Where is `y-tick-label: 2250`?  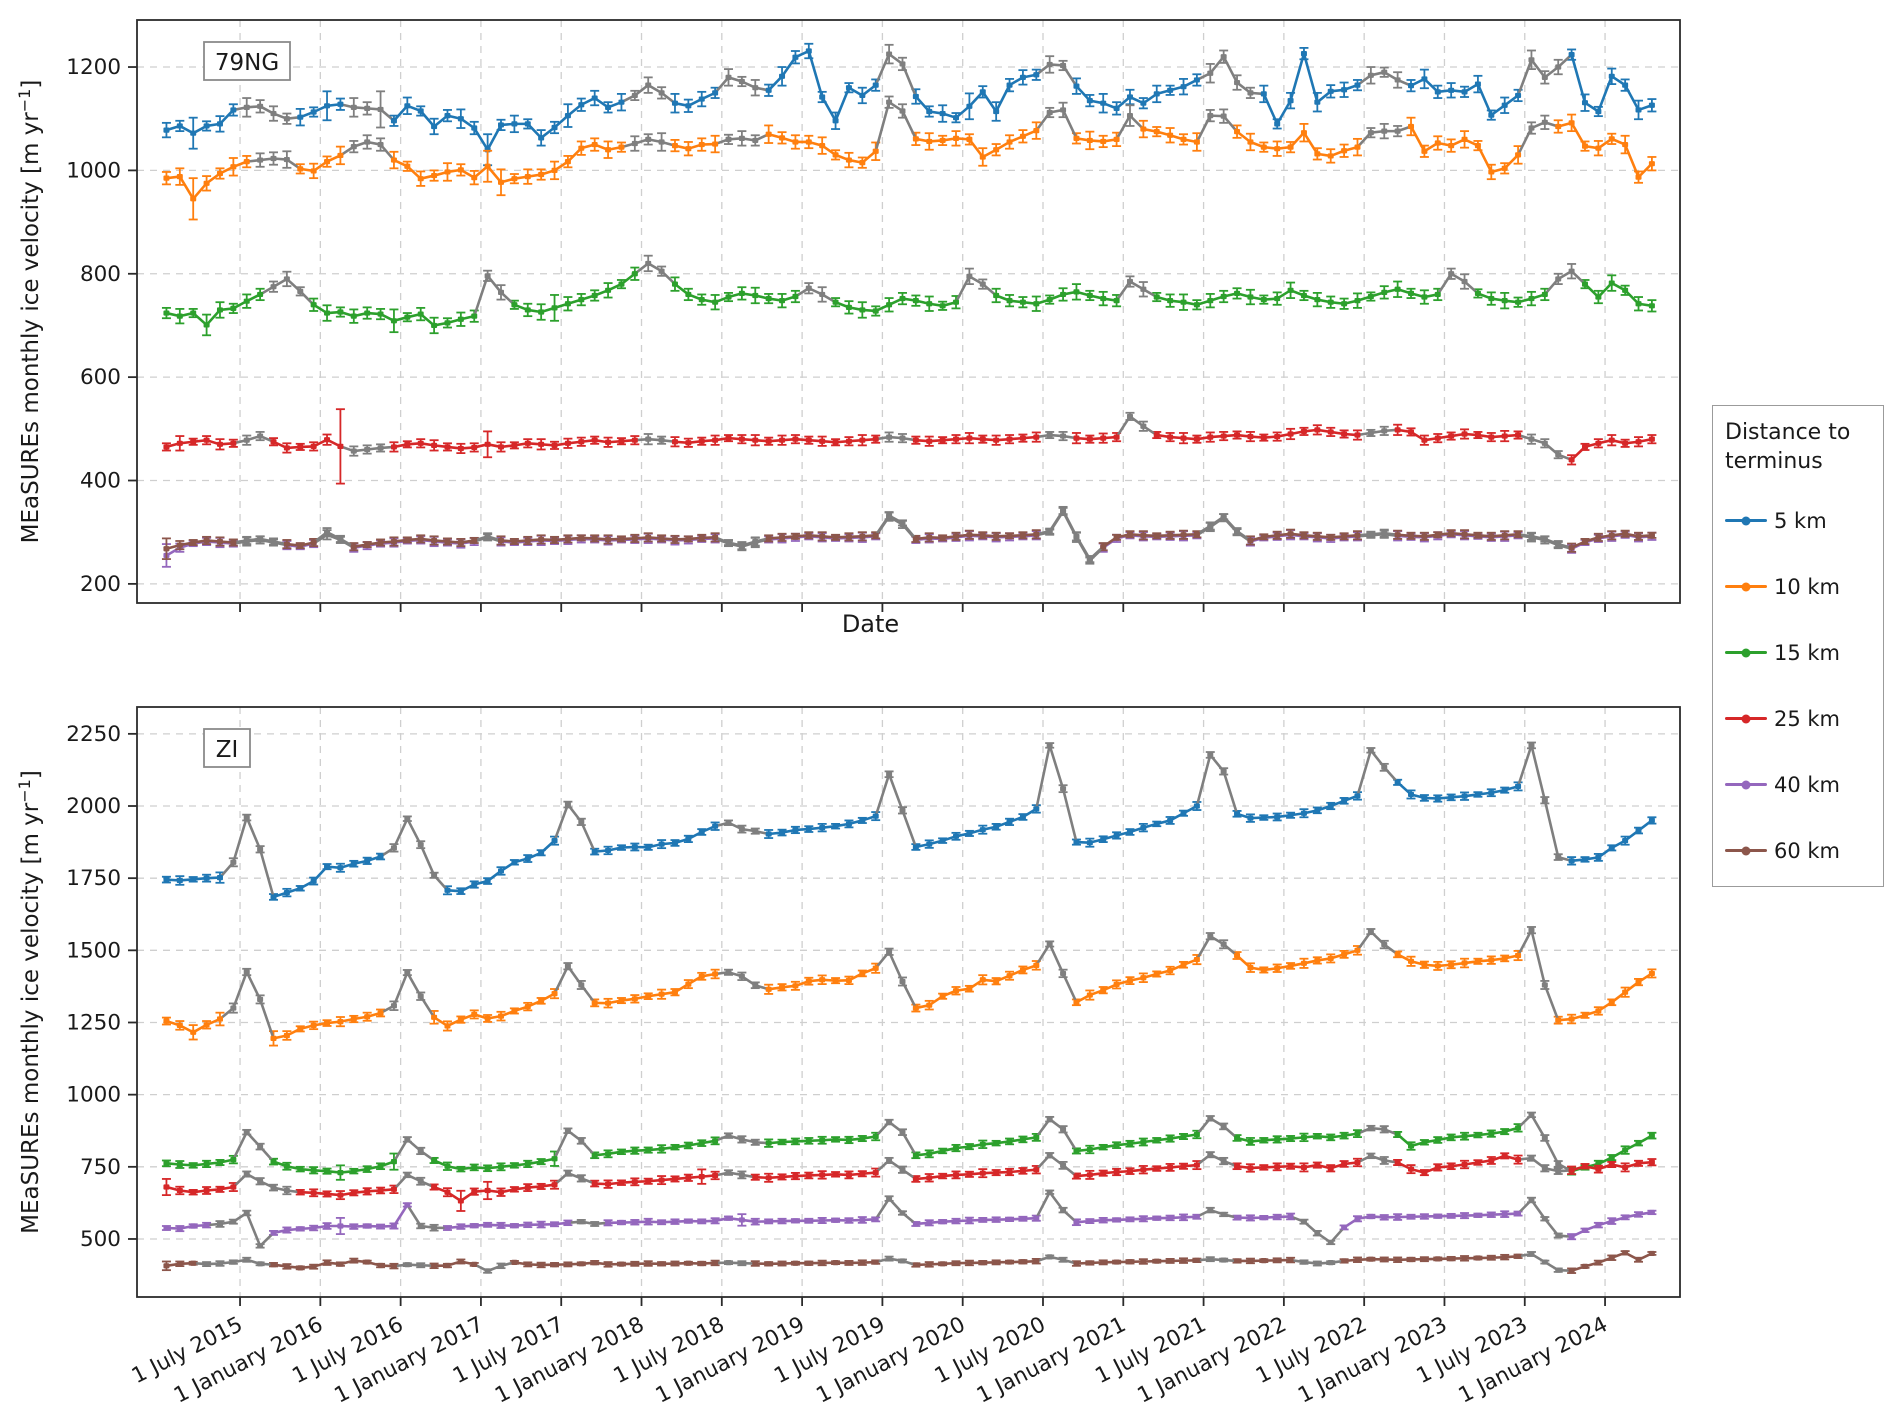 y-tick-label: 2250 is located at coordinates (93, 734).